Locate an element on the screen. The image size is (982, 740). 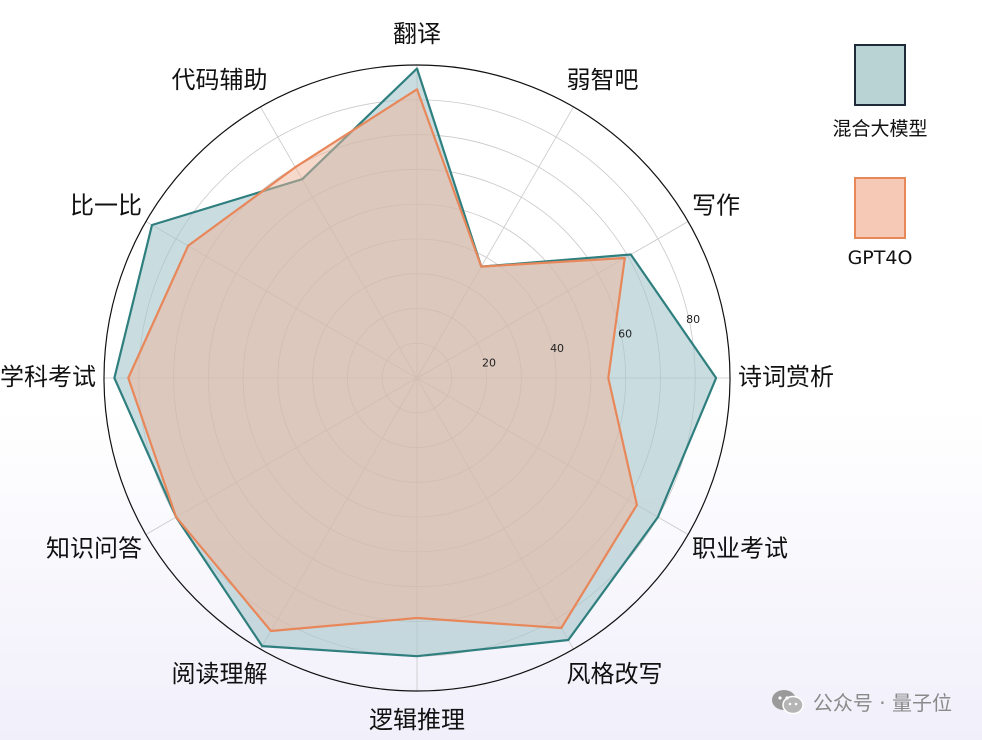
legend: 混合大模型 GPT4O is located at coordinates (880, 174).